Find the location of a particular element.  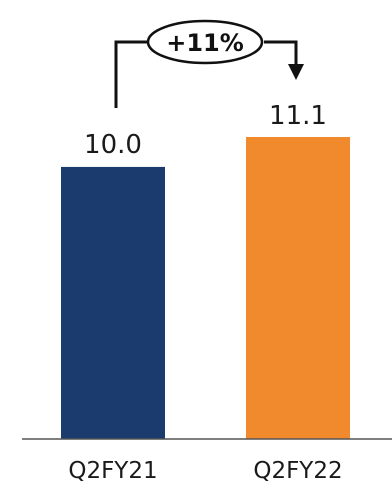

tick-label-q2fy21: Q2FY21 is located at coordinates (112, 471).